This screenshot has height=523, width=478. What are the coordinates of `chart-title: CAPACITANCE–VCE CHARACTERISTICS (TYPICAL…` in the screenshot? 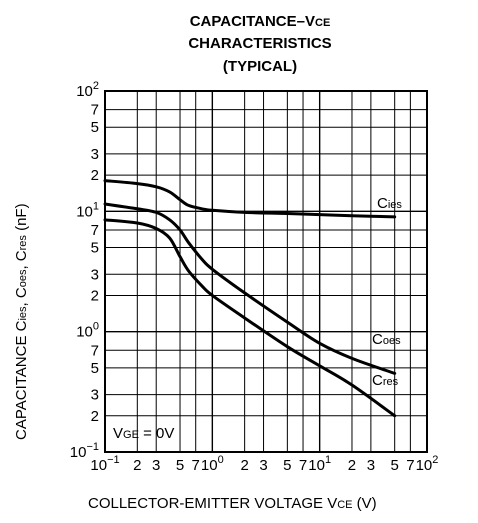 It's located at (259, 44).